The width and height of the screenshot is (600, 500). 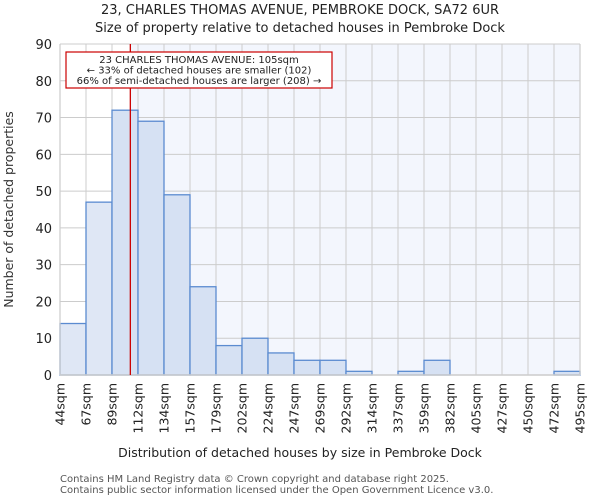 What do you see at coordinates (476, 408) in the screenshot?
I see `x-tick-label: 405sqm` at bounding box center [476, 408].